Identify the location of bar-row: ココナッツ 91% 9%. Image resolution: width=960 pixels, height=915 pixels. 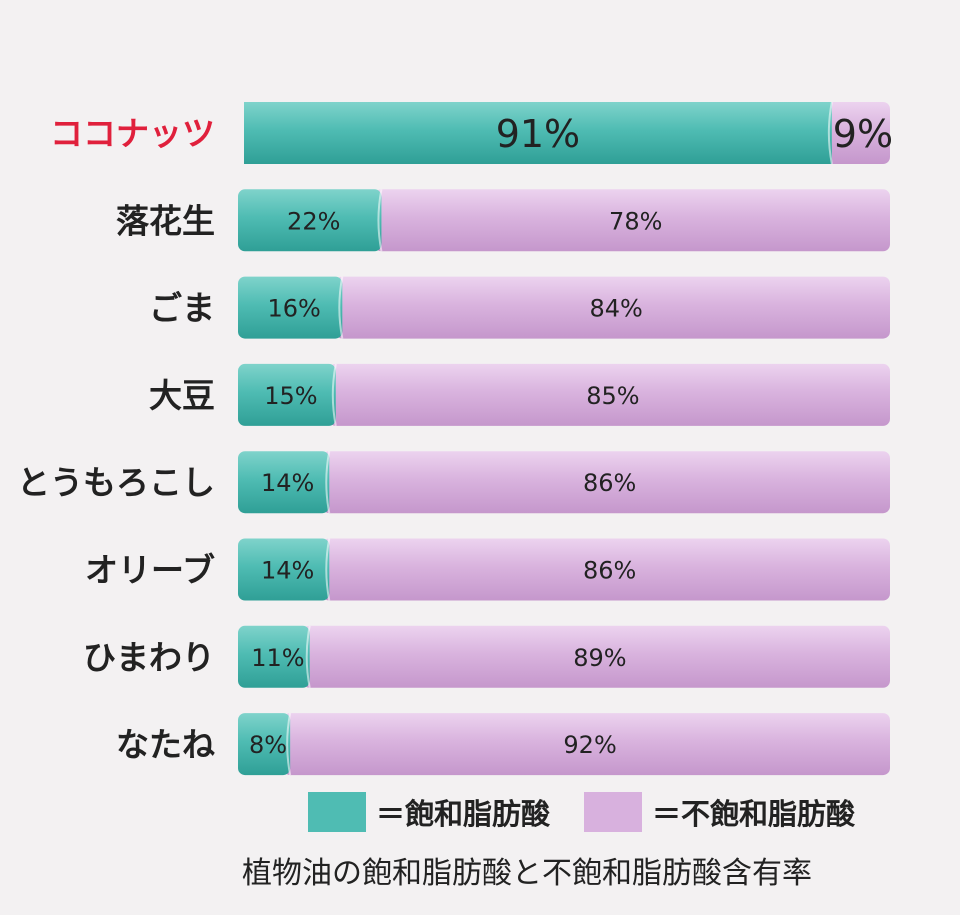
(471, 133).